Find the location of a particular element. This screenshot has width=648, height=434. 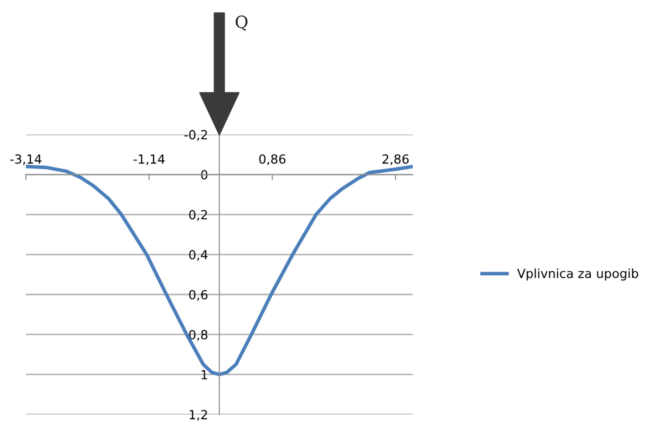

y-tick-label: -0,2 is located at coordinates (195, 135).